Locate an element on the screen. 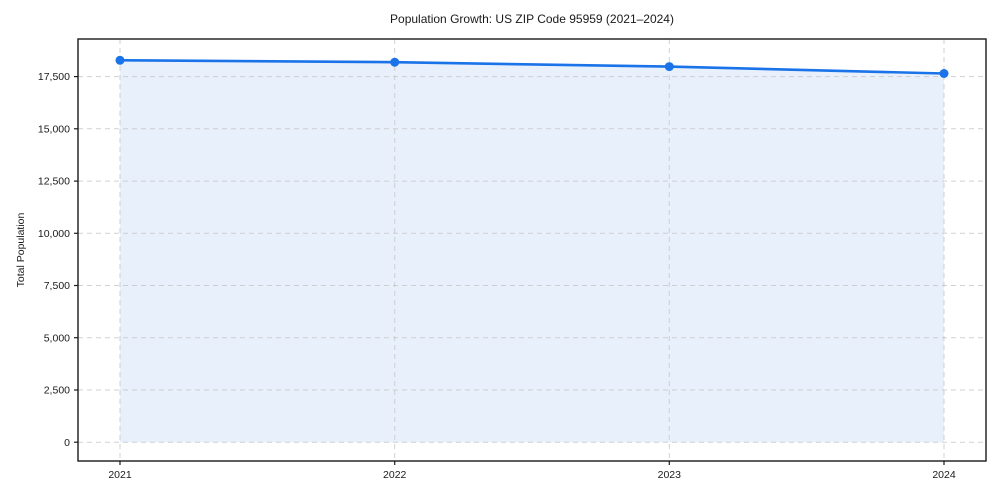 This screenshot has height=500, width=1000. x-tick-label: 2023 is located at coordinates (670, 475).